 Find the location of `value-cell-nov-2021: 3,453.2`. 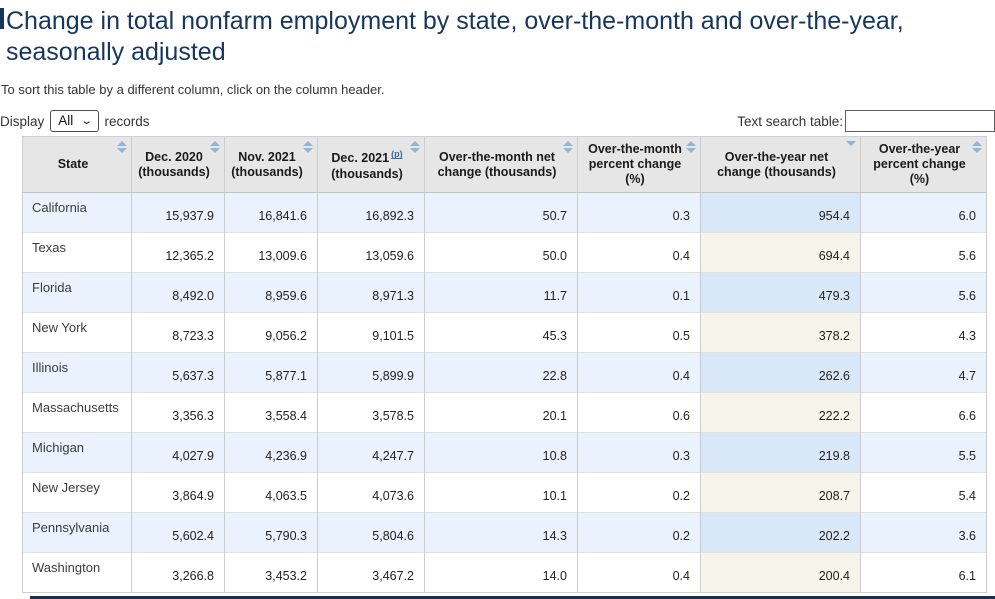

value-cell-nov-2021: 3,453.2 is located at coordinates (271, 572).